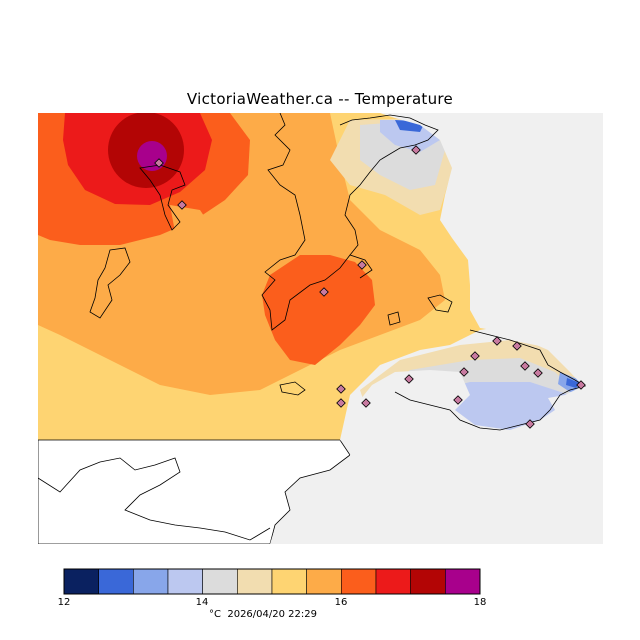  What do you see at coordinates (110, 283) in the screenshot?
I see `island-west` at bounding box center [110, 283].